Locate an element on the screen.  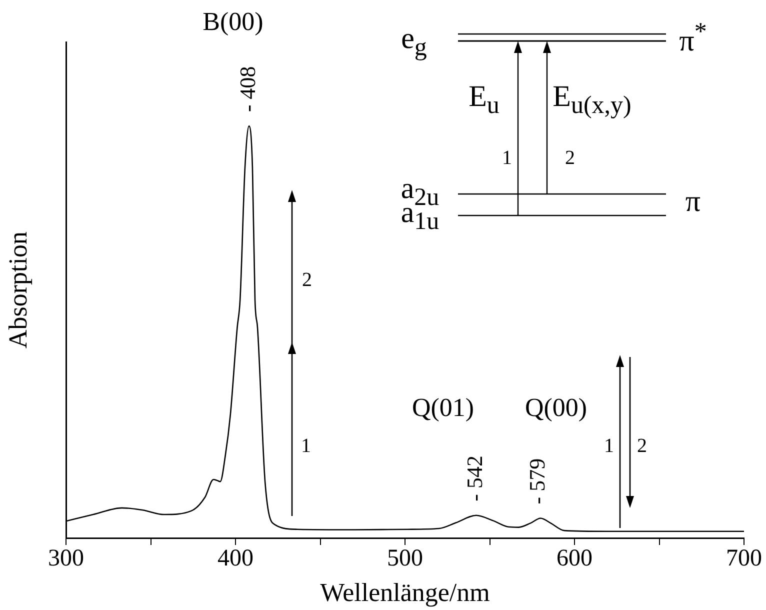
text: E$_{u}$ is located at coordinates (484, 99).